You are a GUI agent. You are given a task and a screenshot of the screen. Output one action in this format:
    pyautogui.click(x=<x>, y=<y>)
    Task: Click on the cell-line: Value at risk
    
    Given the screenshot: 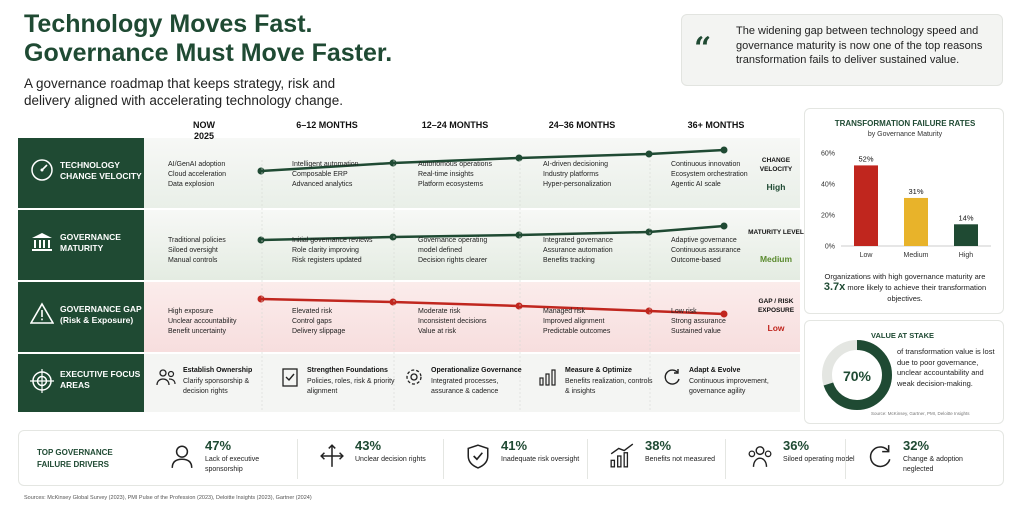 What is the action you would take?
    pyautogui.click(x=437, y=331)
    